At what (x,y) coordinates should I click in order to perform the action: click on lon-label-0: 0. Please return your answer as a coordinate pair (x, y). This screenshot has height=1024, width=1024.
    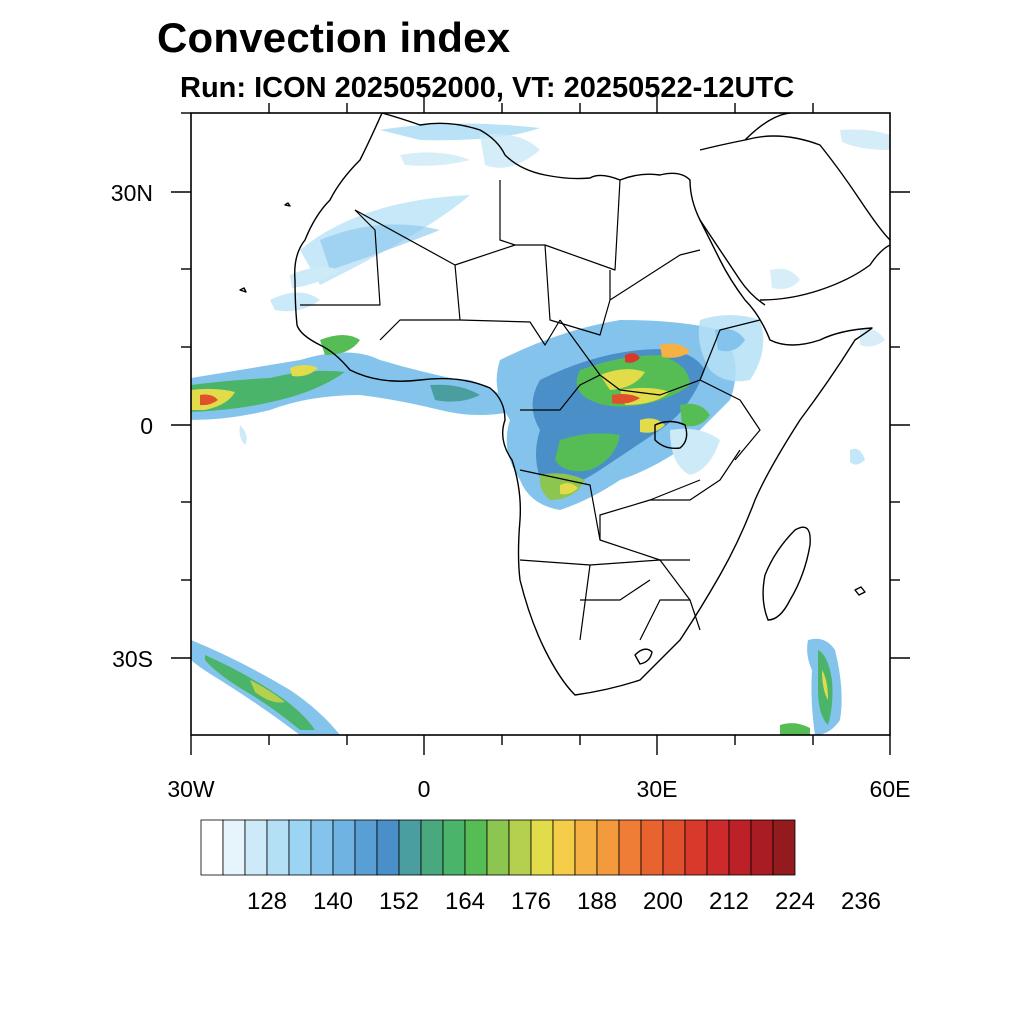
    Looking at the image, I should click on (424, 789).